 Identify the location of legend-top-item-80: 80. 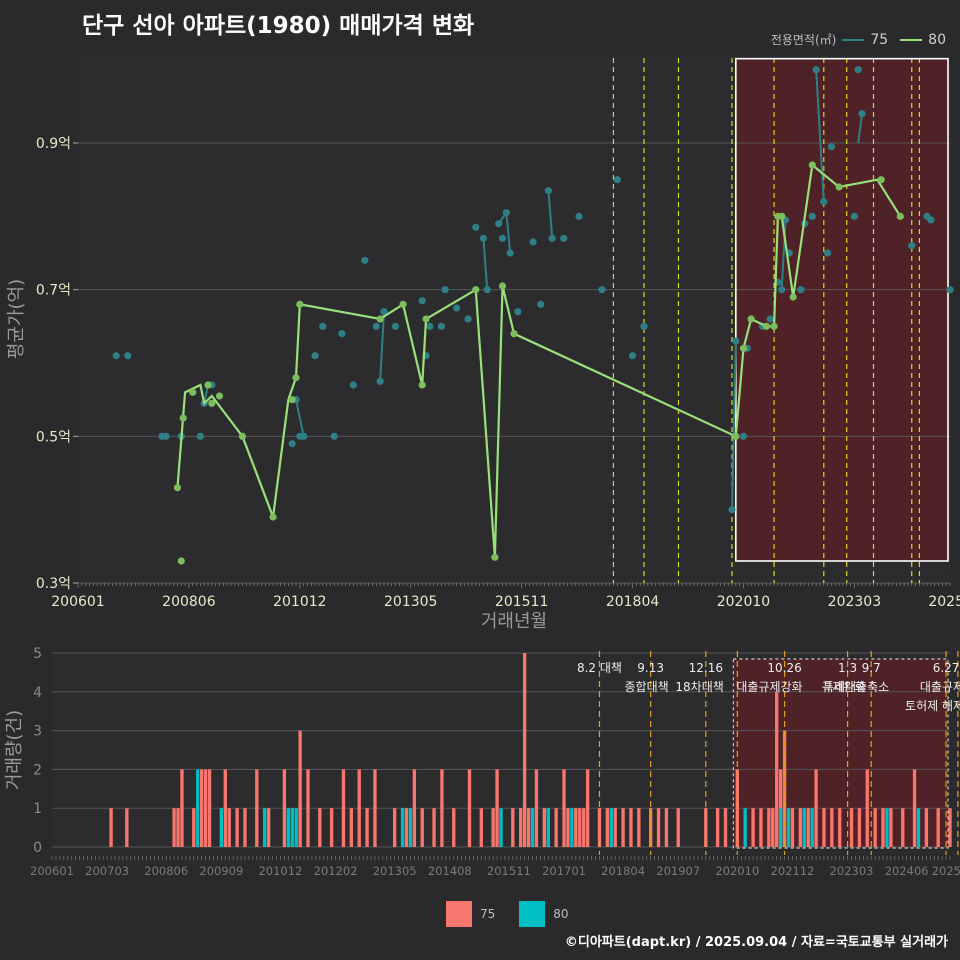
(937, 39).